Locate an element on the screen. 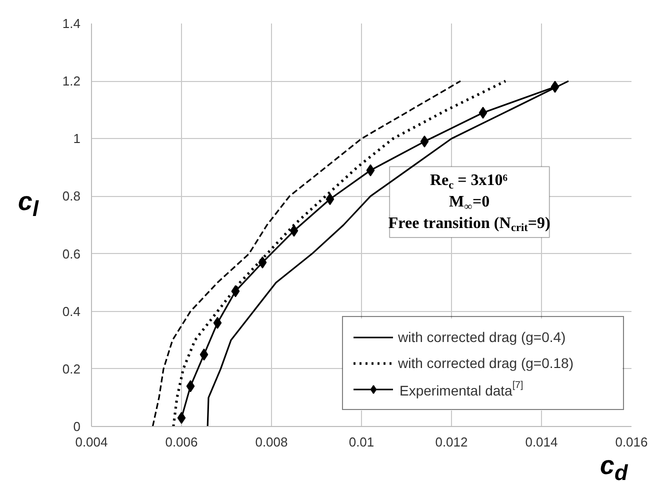  x-tick-label: 0.004 is located at coordinates (91, 442).